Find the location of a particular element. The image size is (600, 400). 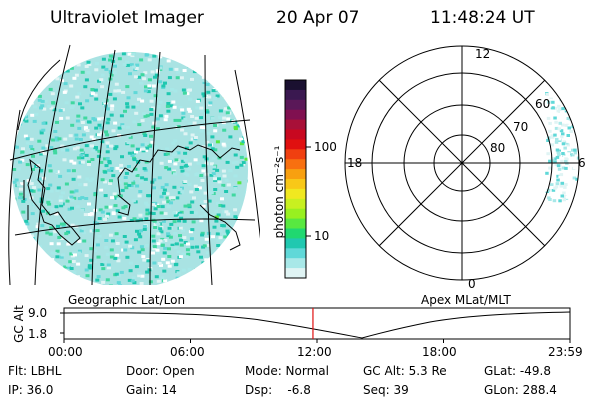

altitude-curve is located at coordinates (317, 325).